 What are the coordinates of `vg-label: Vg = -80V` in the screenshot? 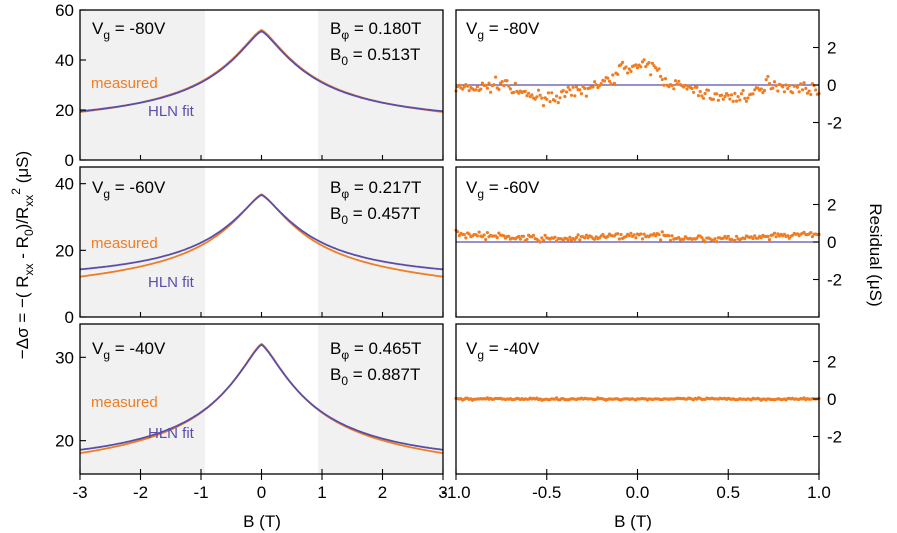 It's located at (503, 30).